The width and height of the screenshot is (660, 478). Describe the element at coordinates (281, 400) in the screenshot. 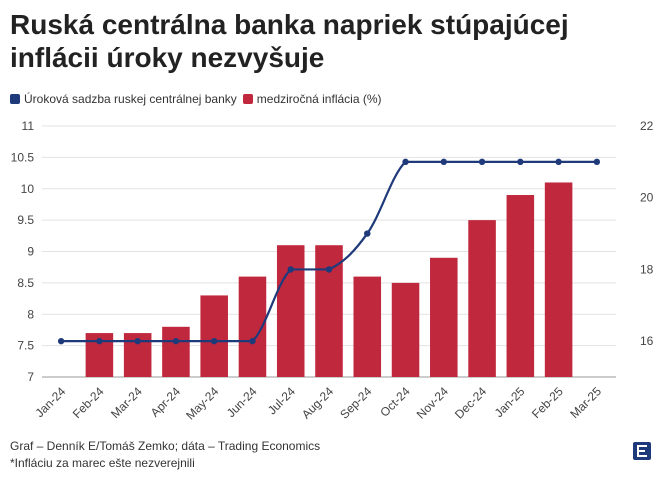

I see `x-tick-label: Jul-24` at that location.